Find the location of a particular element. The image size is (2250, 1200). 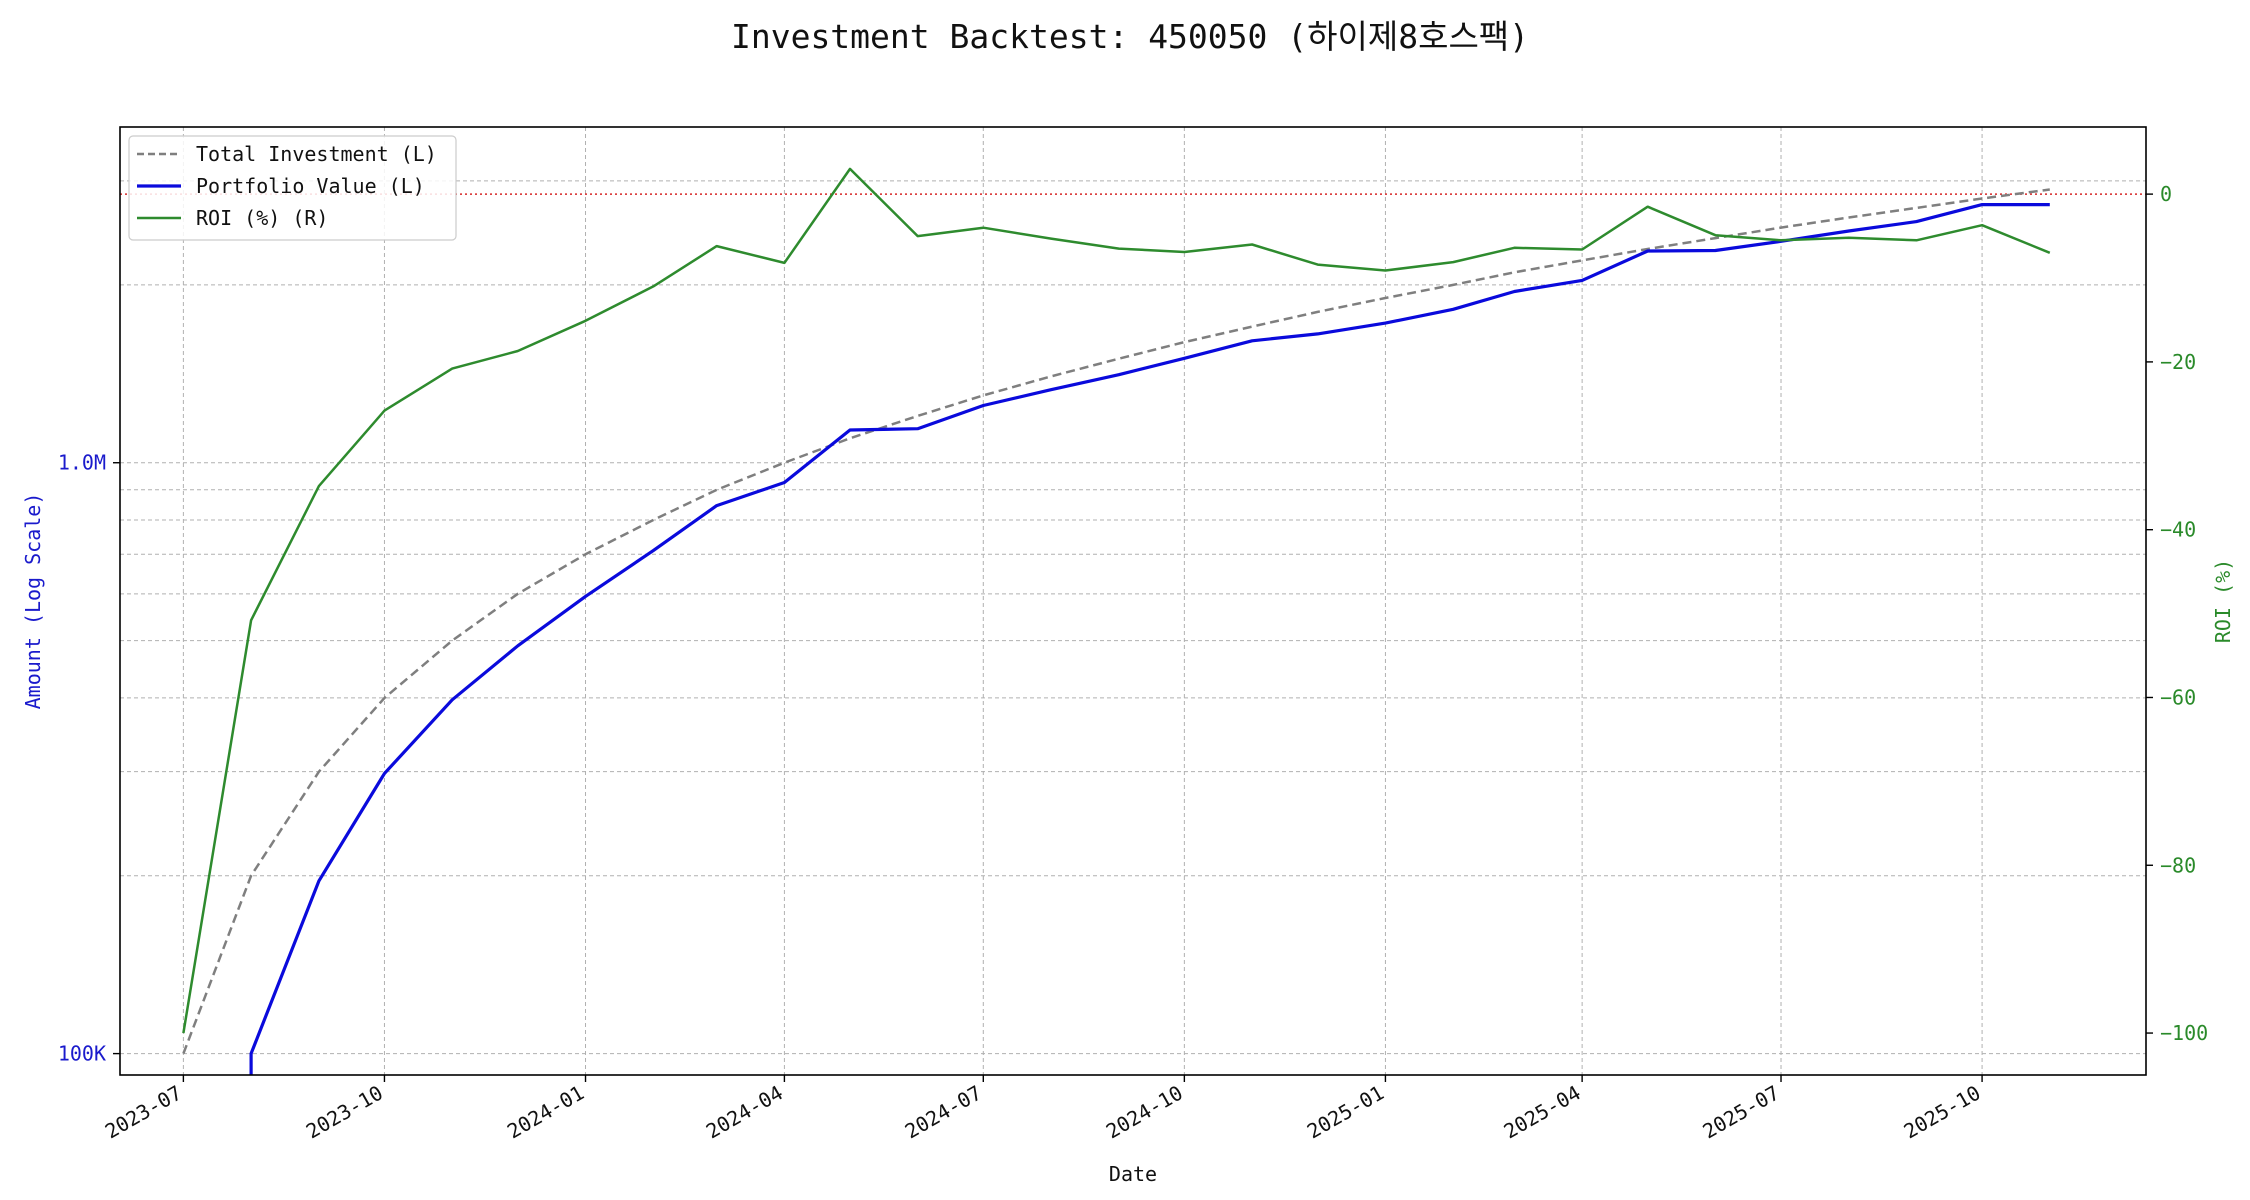

right-tick-label-5: −100 is located at coordinates (2184, 1033).